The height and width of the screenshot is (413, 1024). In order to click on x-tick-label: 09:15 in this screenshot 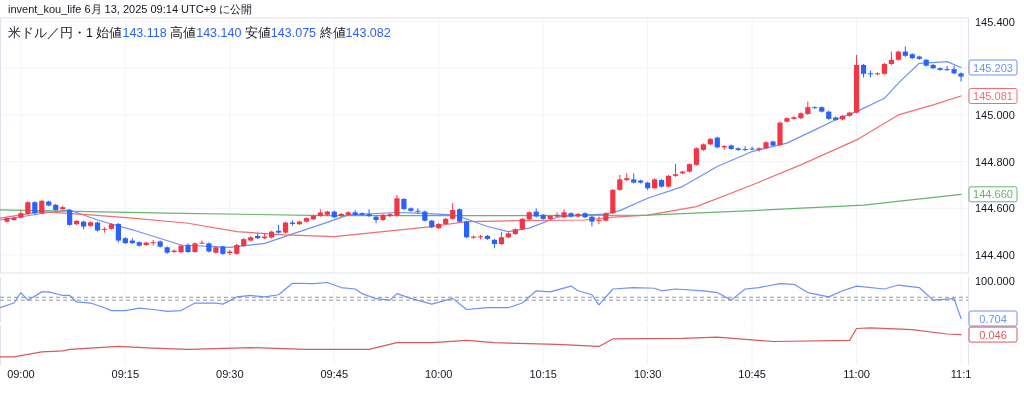, I will do `click(125, 374)`.